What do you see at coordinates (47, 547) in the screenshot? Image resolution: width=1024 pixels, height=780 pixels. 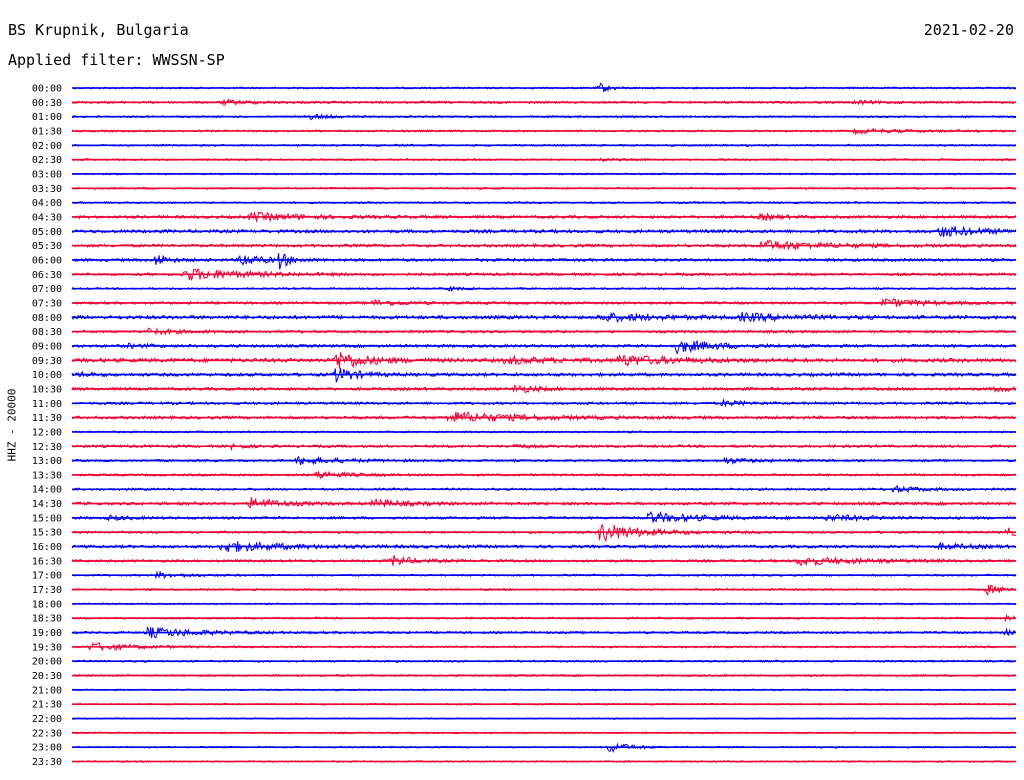 I see `time-label: 16:00` at bounding box center [47, 547].